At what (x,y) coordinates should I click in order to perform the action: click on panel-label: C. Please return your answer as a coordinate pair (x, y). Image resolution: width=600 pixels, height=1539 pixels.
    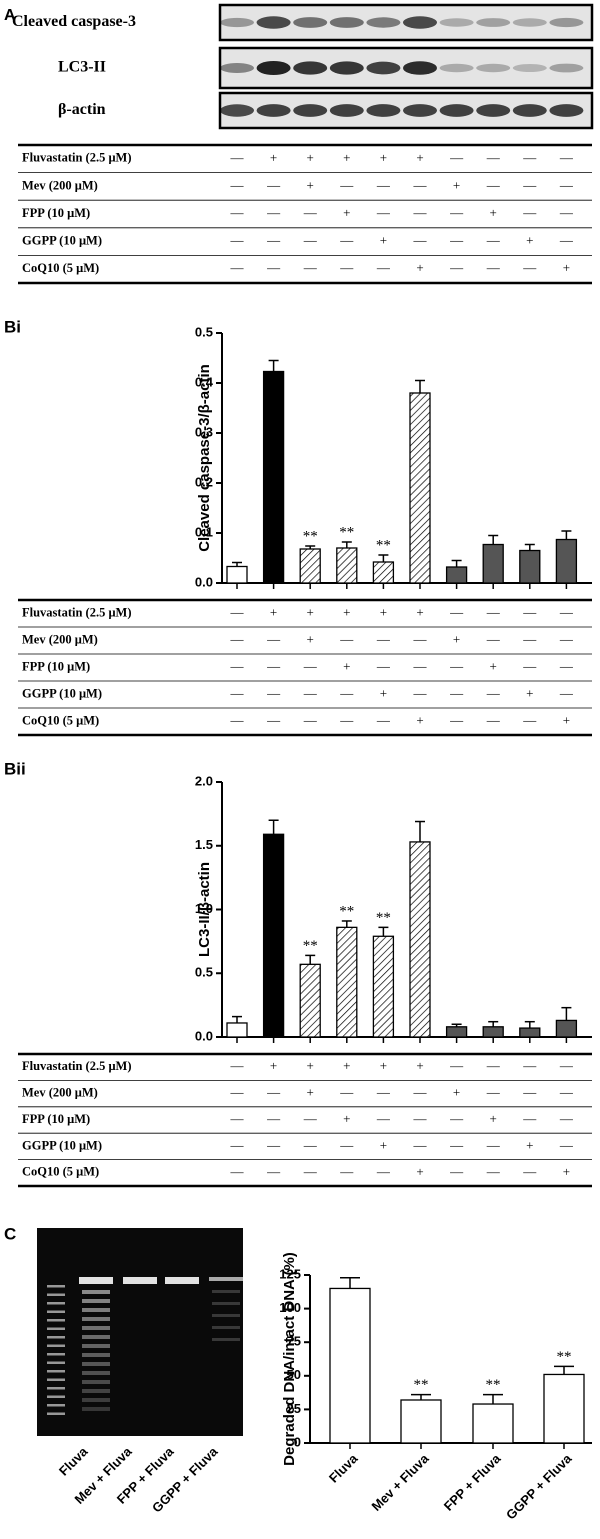
    Looking at the image, I should click on (10, 1233).